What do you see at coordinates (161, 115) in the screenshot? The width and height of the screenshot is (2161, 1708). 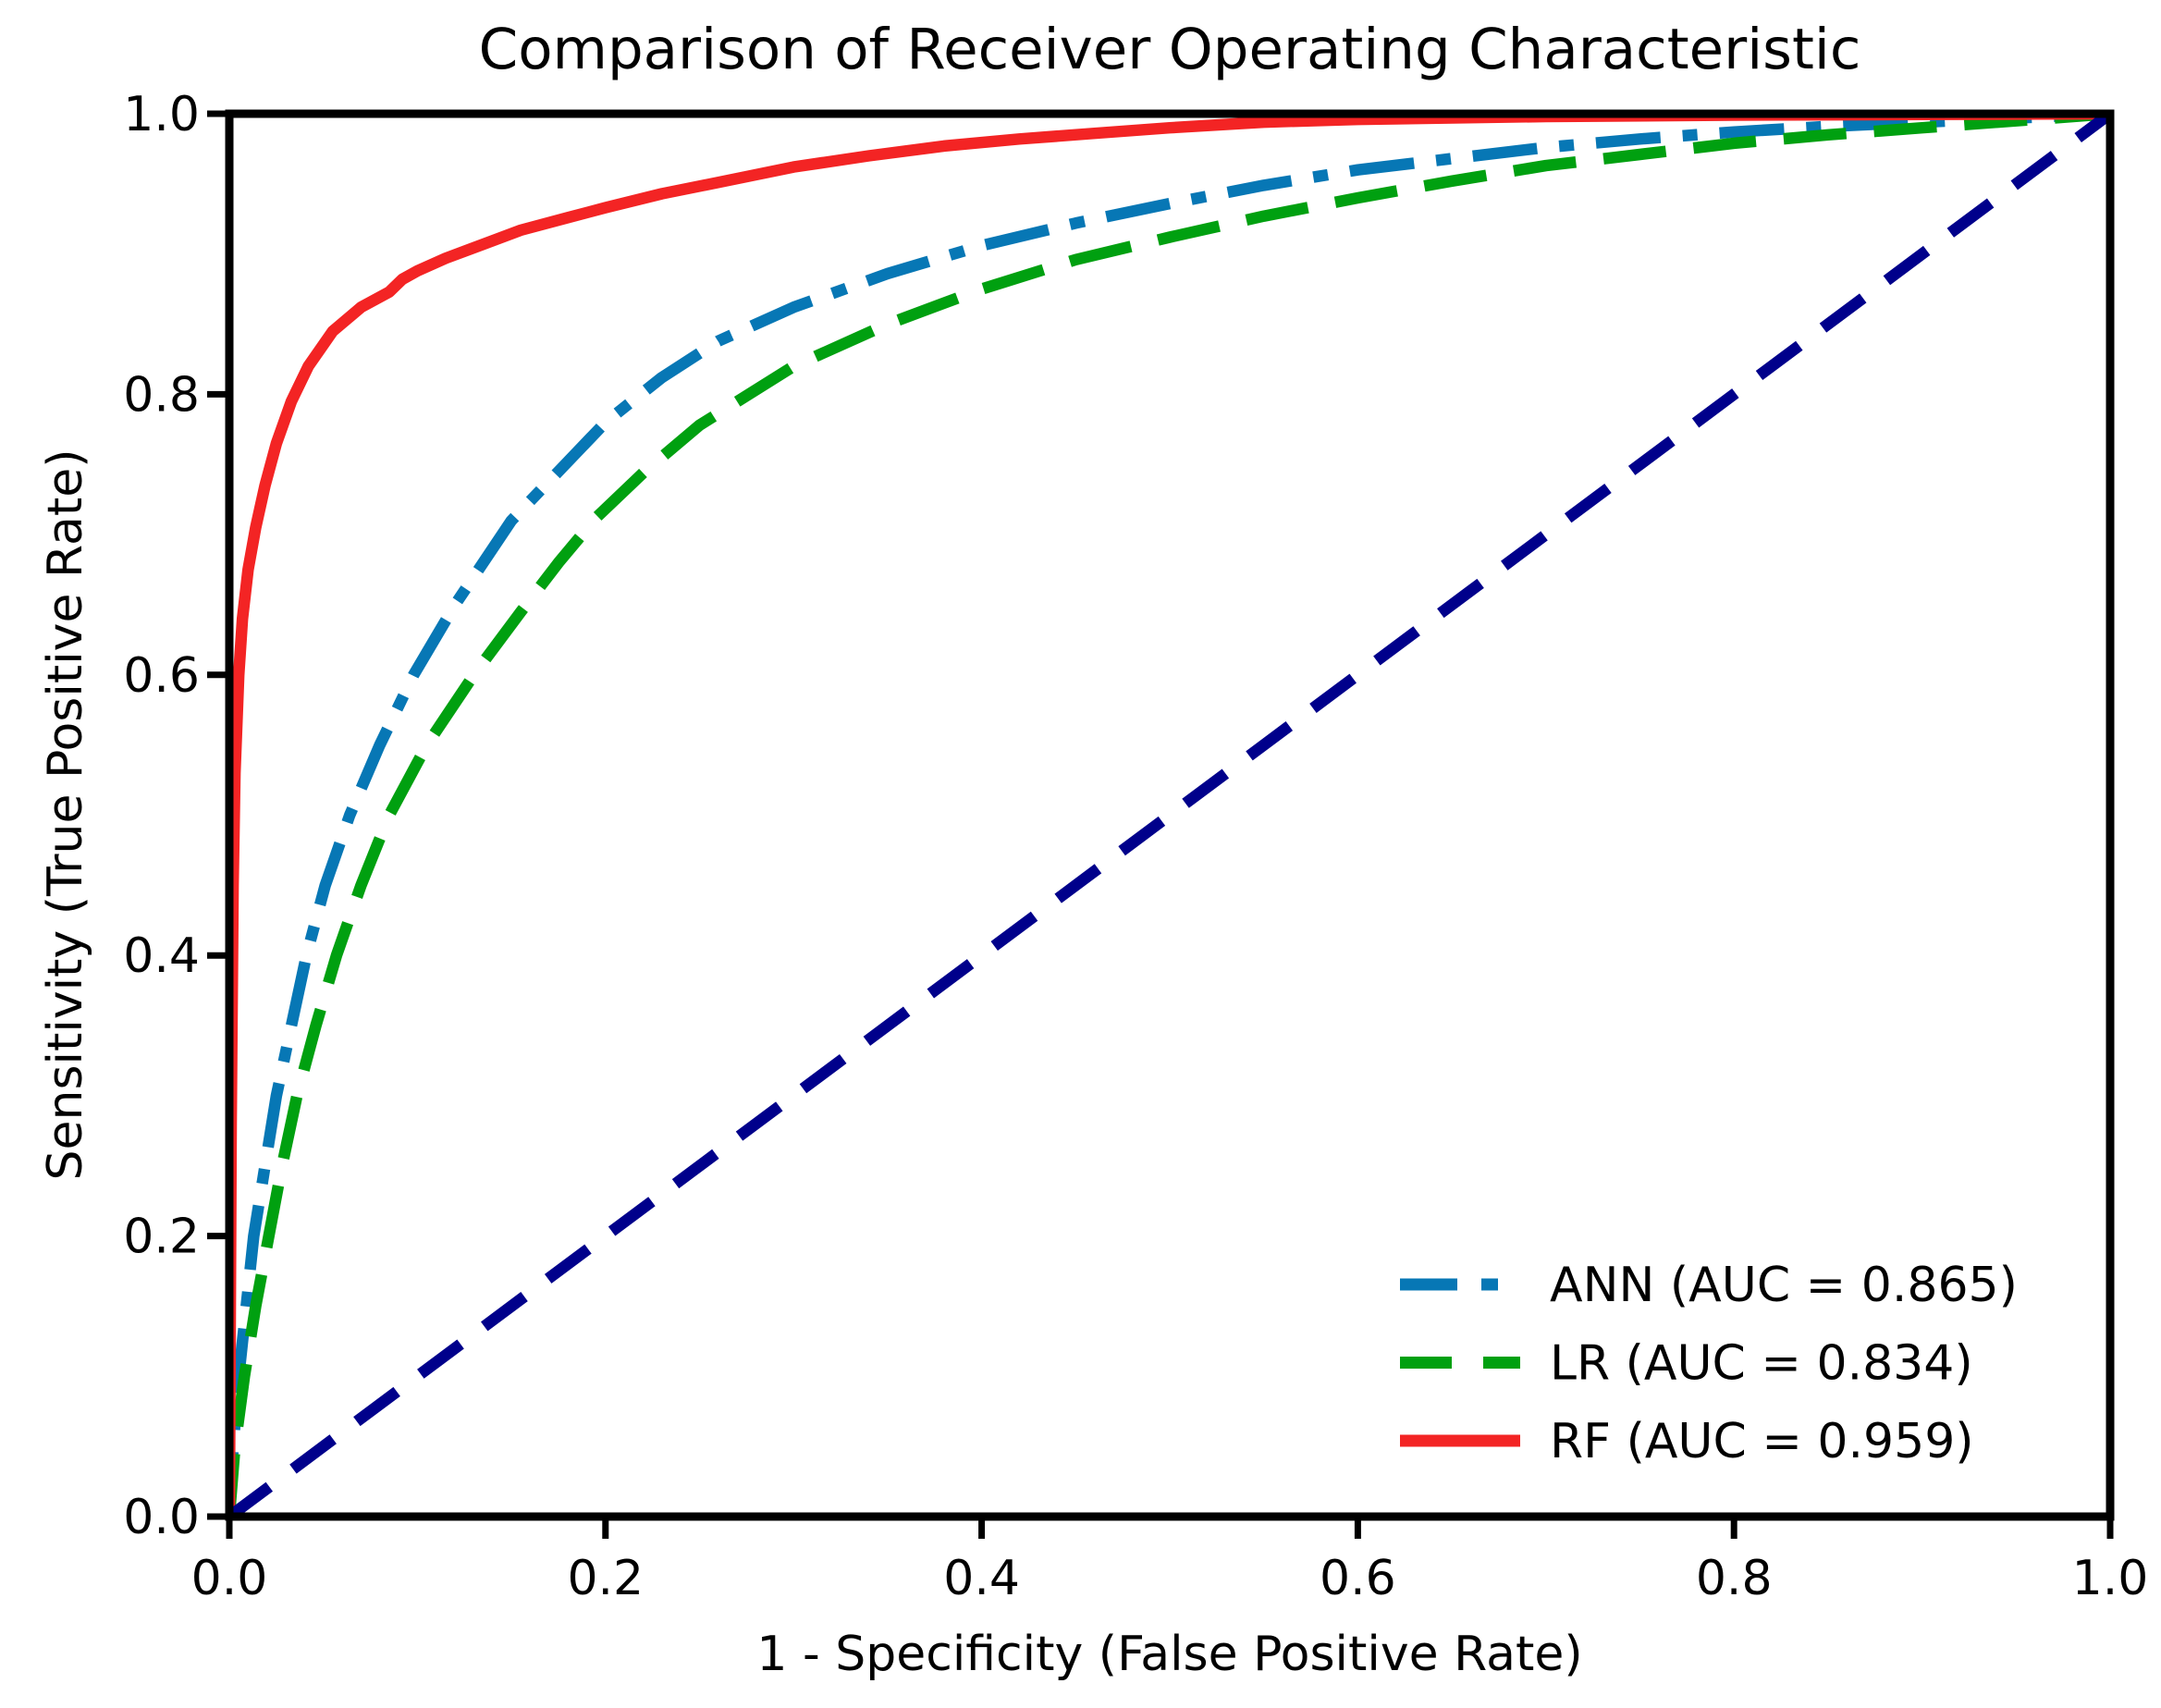 I see `y-tick-label: 1.0` at bounding box center [161, 115].